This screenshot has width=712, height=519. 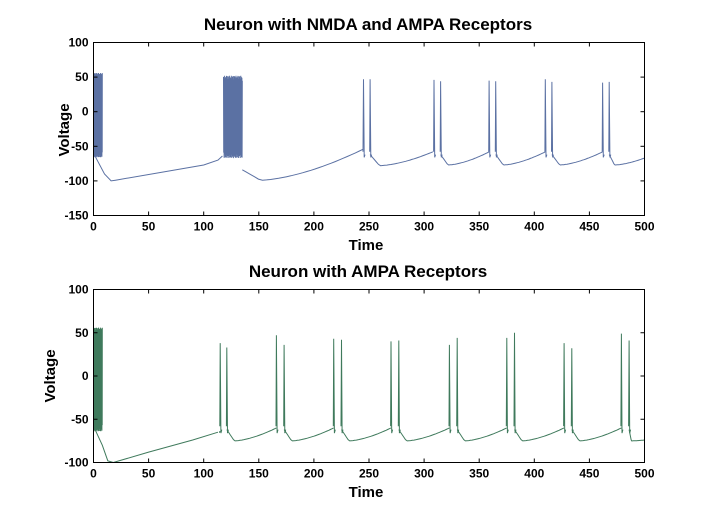 I want to click on y-tick-label: -150, so click(x=76, y=216).